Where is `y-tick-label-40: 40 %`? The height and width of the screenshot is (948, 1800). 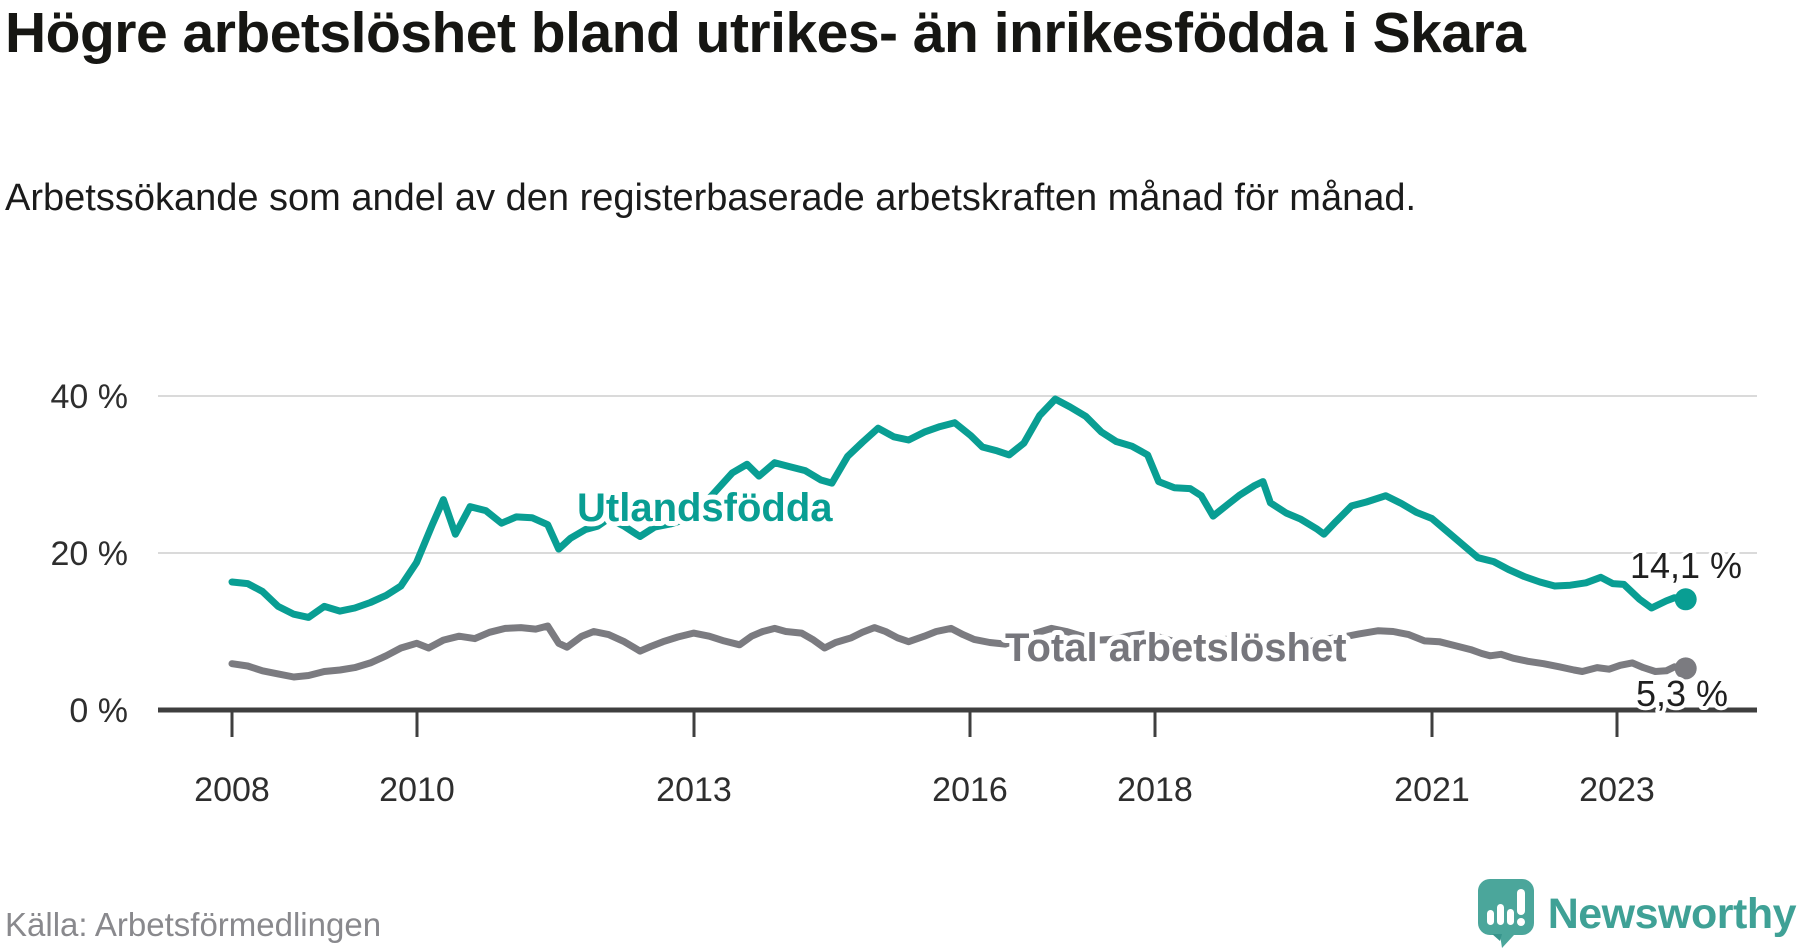
y-tick-label-40: 40 % is located at coordinates (90, 397).